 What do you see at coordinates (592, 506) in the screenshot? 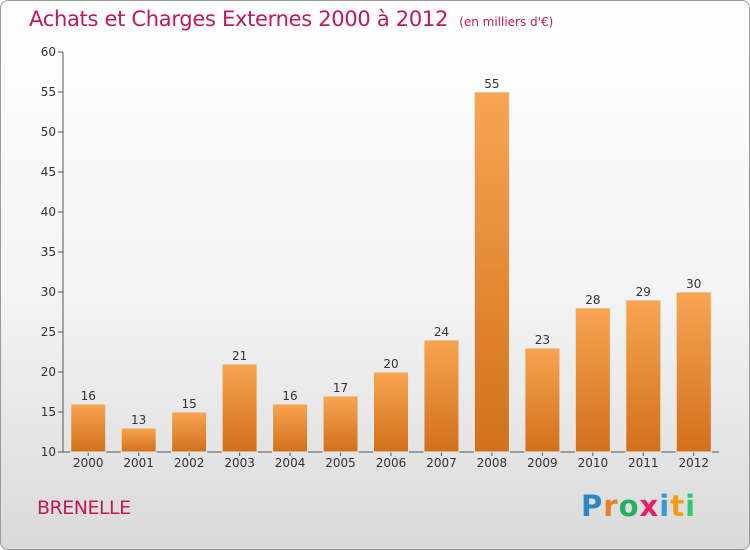
I see `logo-letter: P` at bounding box center [592, 506].